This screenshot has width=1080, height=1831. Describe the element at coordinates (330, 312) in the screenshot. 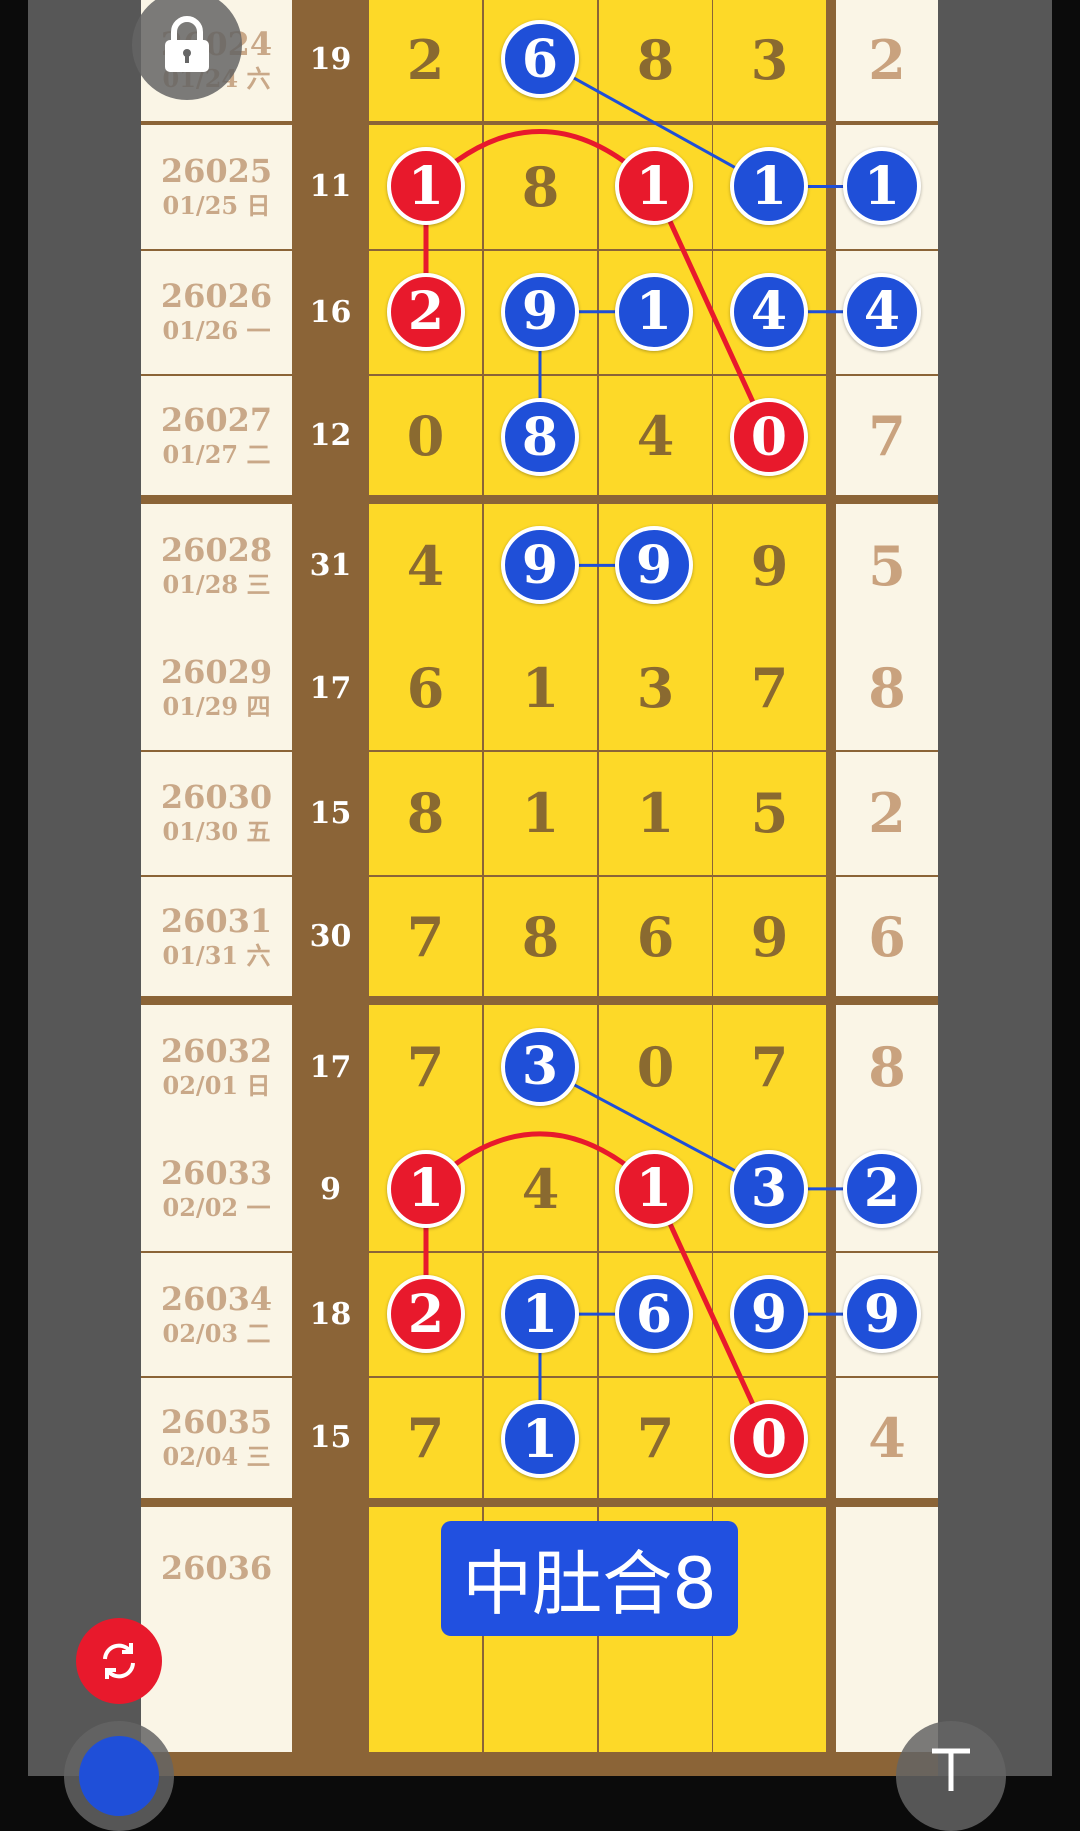

I see `sum-value: 16` at that location.